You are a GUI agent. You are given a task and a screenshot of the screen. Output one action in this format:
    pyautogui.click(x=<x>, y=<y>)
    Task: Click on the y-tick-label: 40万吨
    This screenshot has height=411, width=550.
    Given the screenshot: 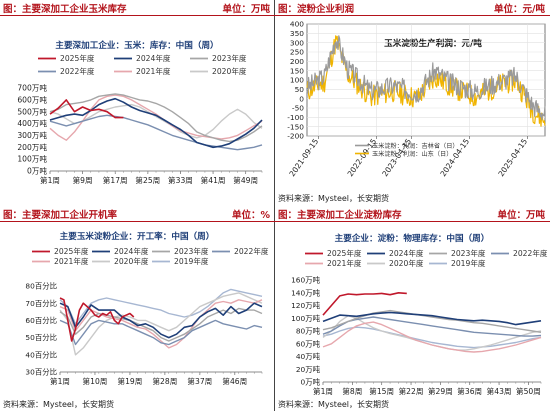 What is the action you would take?
    pyautogui.click(x=308, y=356)
    